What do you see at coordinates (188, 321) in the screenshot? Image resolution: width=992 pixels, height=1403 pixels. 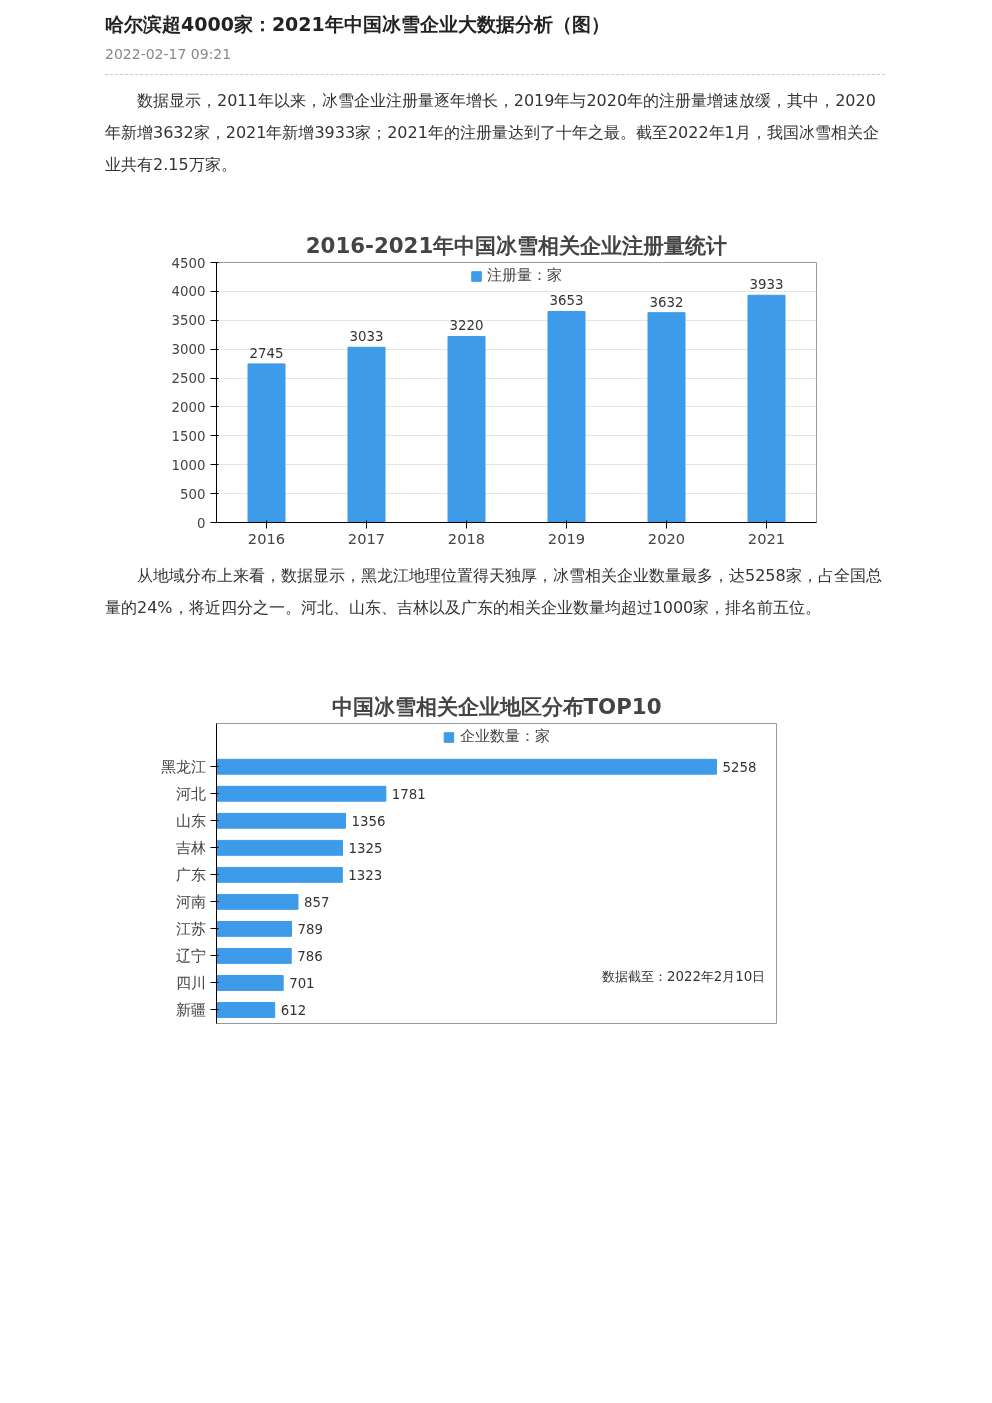 I see `y-tick-label: 3500` at bounding box center [188, 321].